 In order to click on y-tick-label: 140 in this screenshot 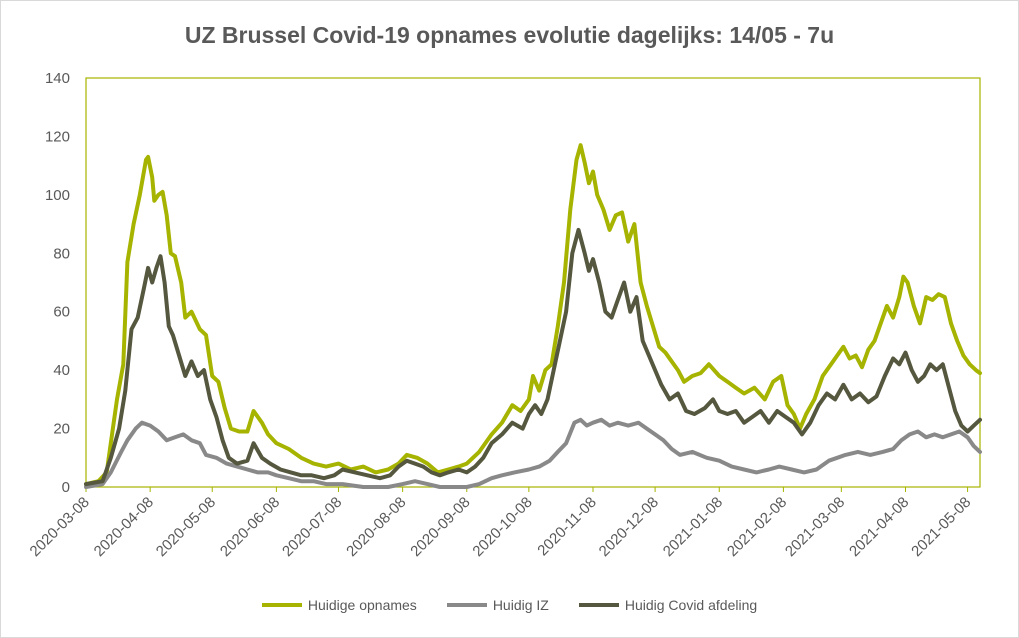, I will do `click(57, 78)`.